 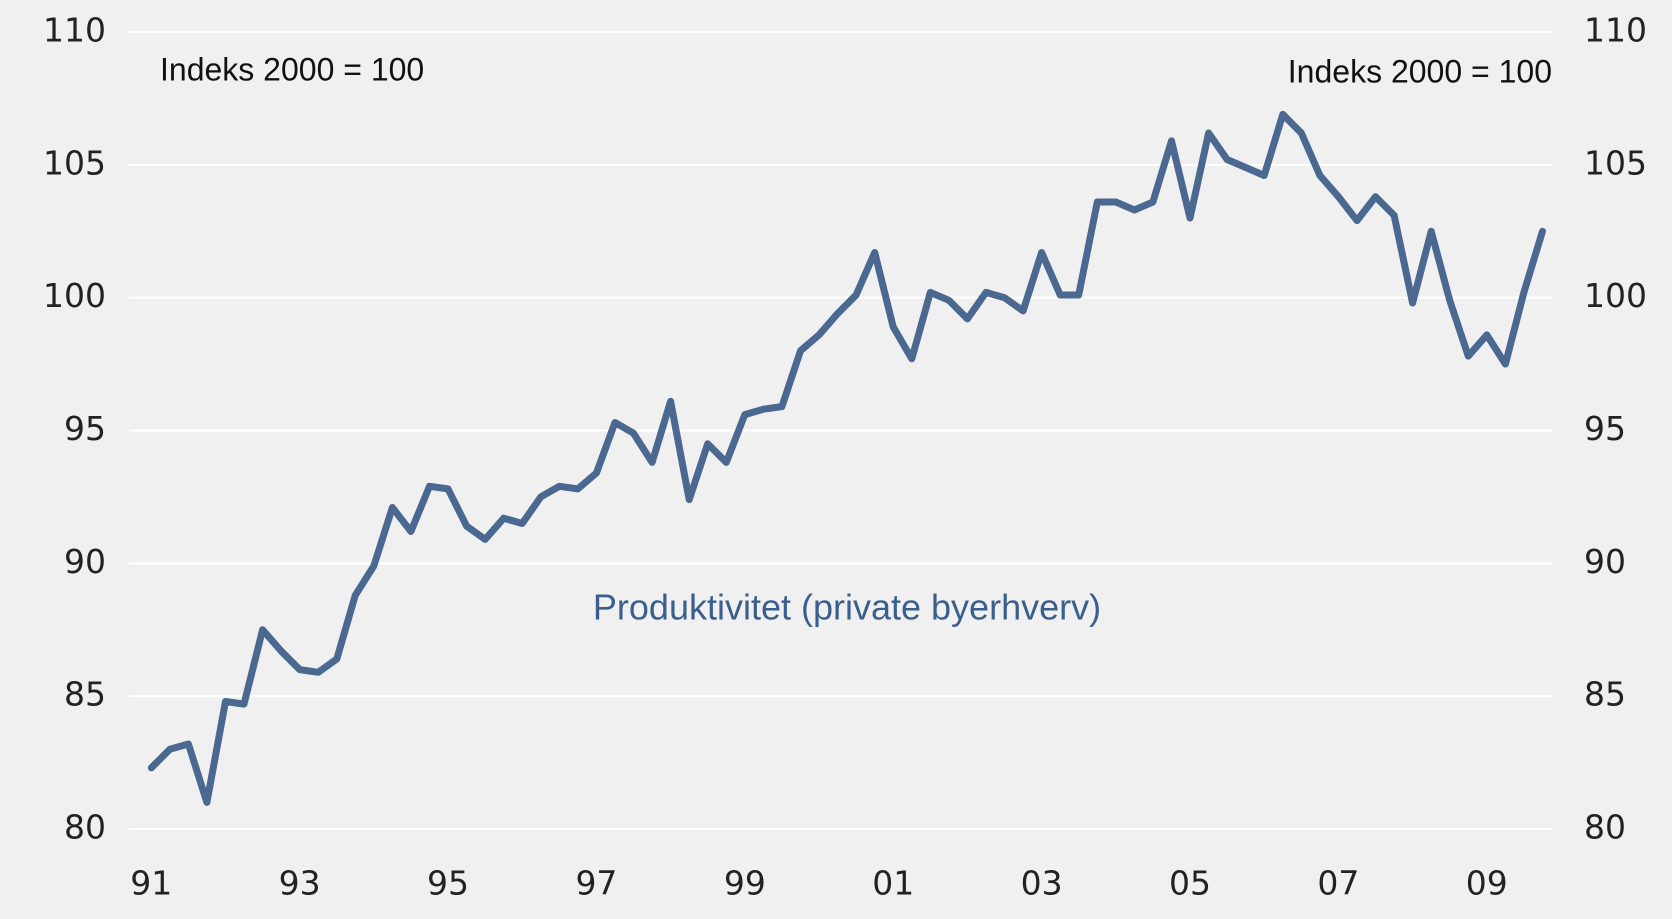 I want to click on x-tick-label: 99, so click(x=745, y=883).